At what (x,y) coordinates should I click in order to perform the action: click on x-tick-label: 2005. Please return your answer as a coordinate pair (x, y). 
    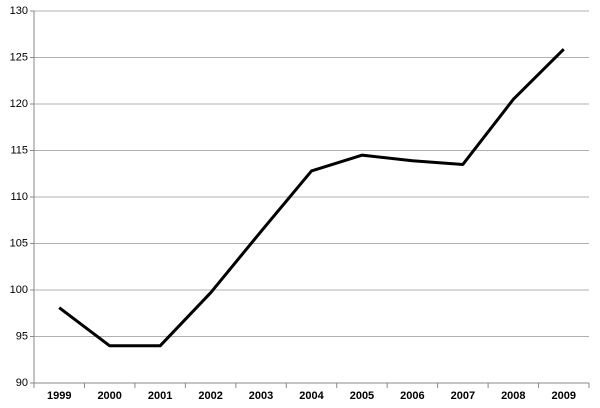
    Looking at the image, I should click on (362, 396).